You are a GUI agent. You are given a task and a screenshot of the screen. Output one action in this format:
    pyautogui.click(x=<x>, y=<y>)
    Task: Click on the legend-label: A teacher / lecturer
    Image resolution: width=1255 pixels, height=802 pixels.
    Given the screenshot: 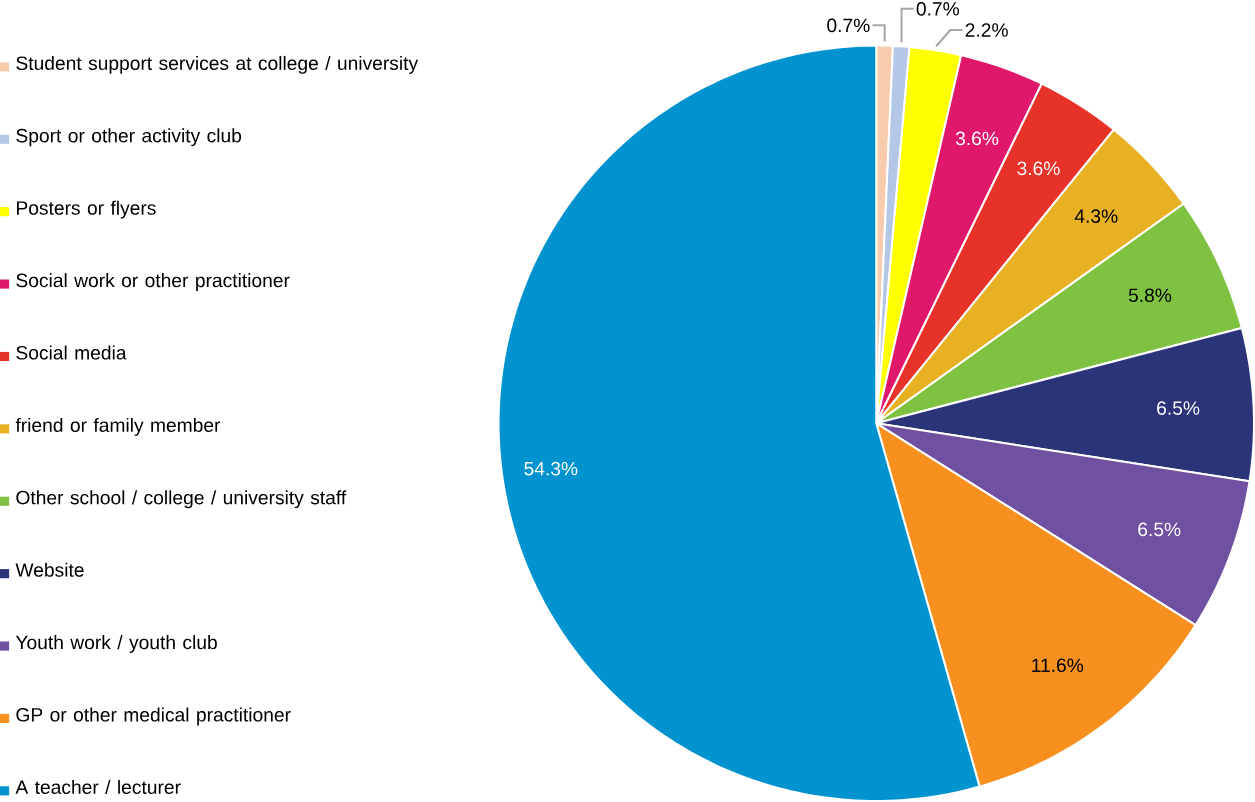 What is the action you would take?
    pyautogui.click(x=98, y=786)
    